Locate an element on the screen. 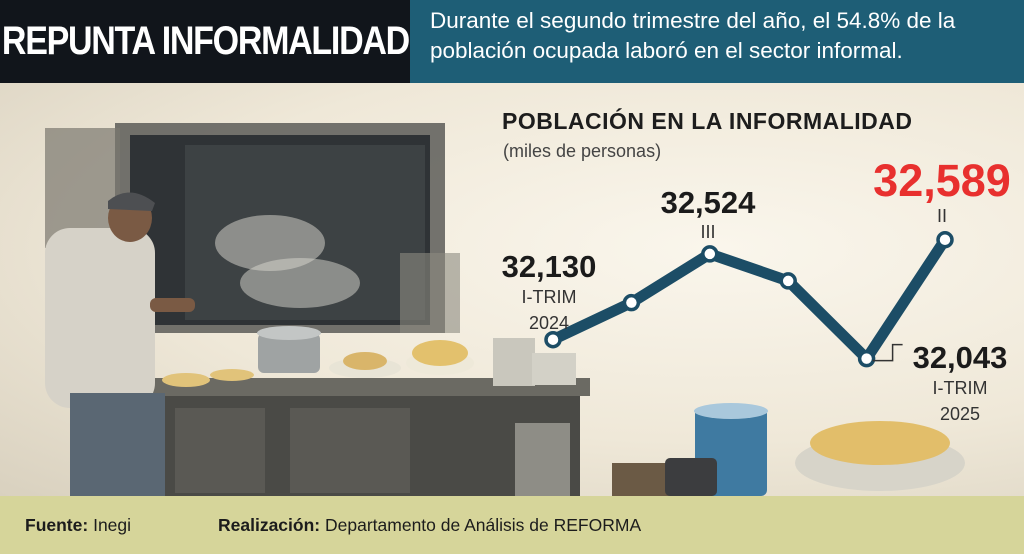 The height and width of the screenshot is (554, 1024). headline: REPUNTA INFORMALIDAD is located at coordinates (205, 41).